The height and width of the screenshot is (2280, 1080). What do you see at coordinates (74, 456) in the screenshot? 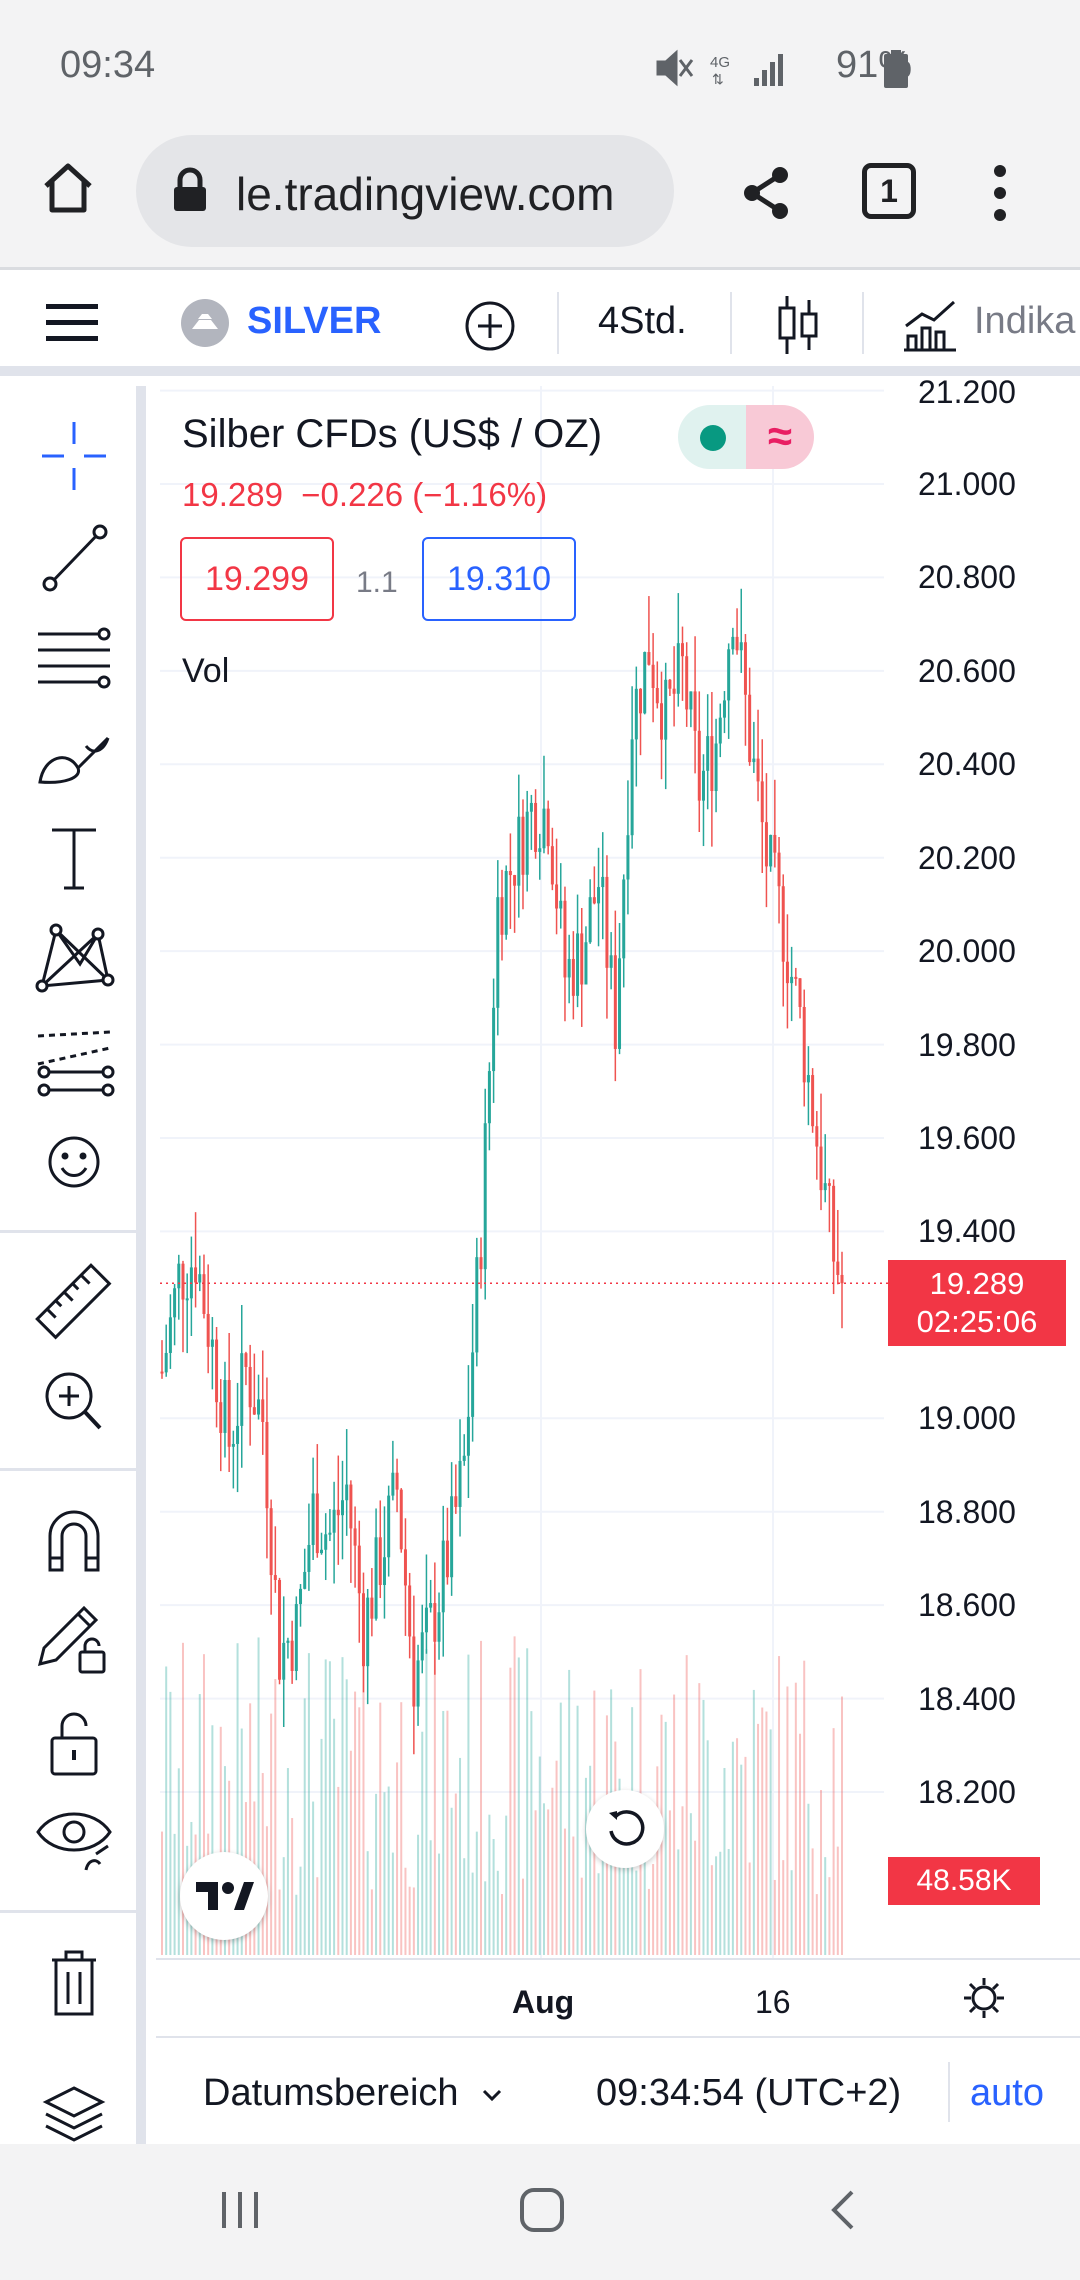
I see `crosshair-icon` at bounding box center [74, 456].